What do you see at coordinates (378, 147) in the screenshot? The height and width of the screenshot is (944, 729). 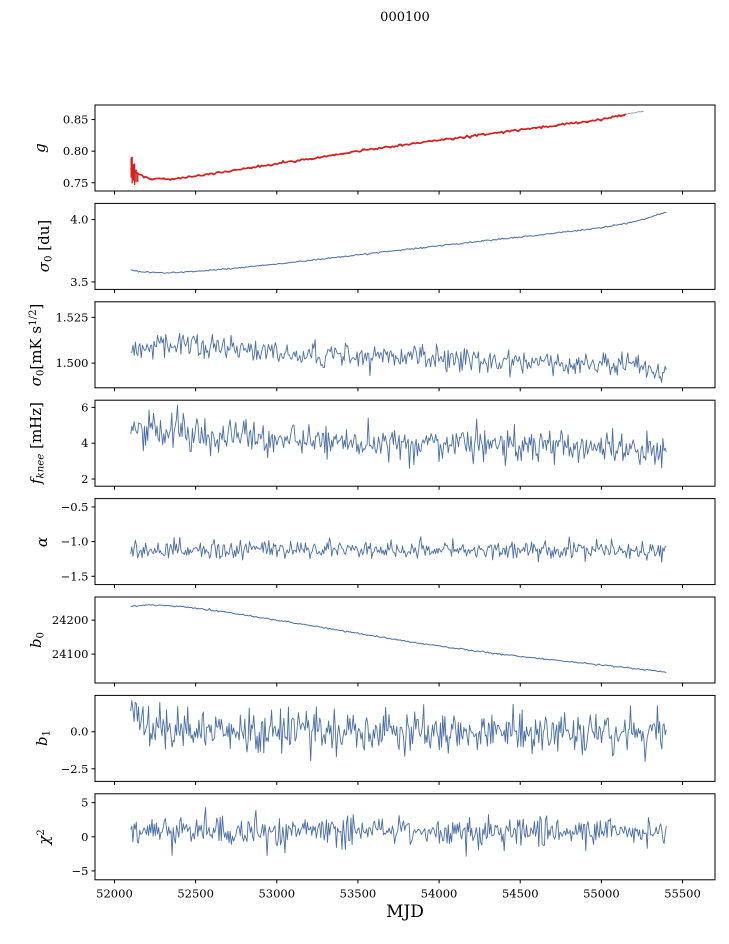 I see `gain-line` at bounding box center [378, 147].